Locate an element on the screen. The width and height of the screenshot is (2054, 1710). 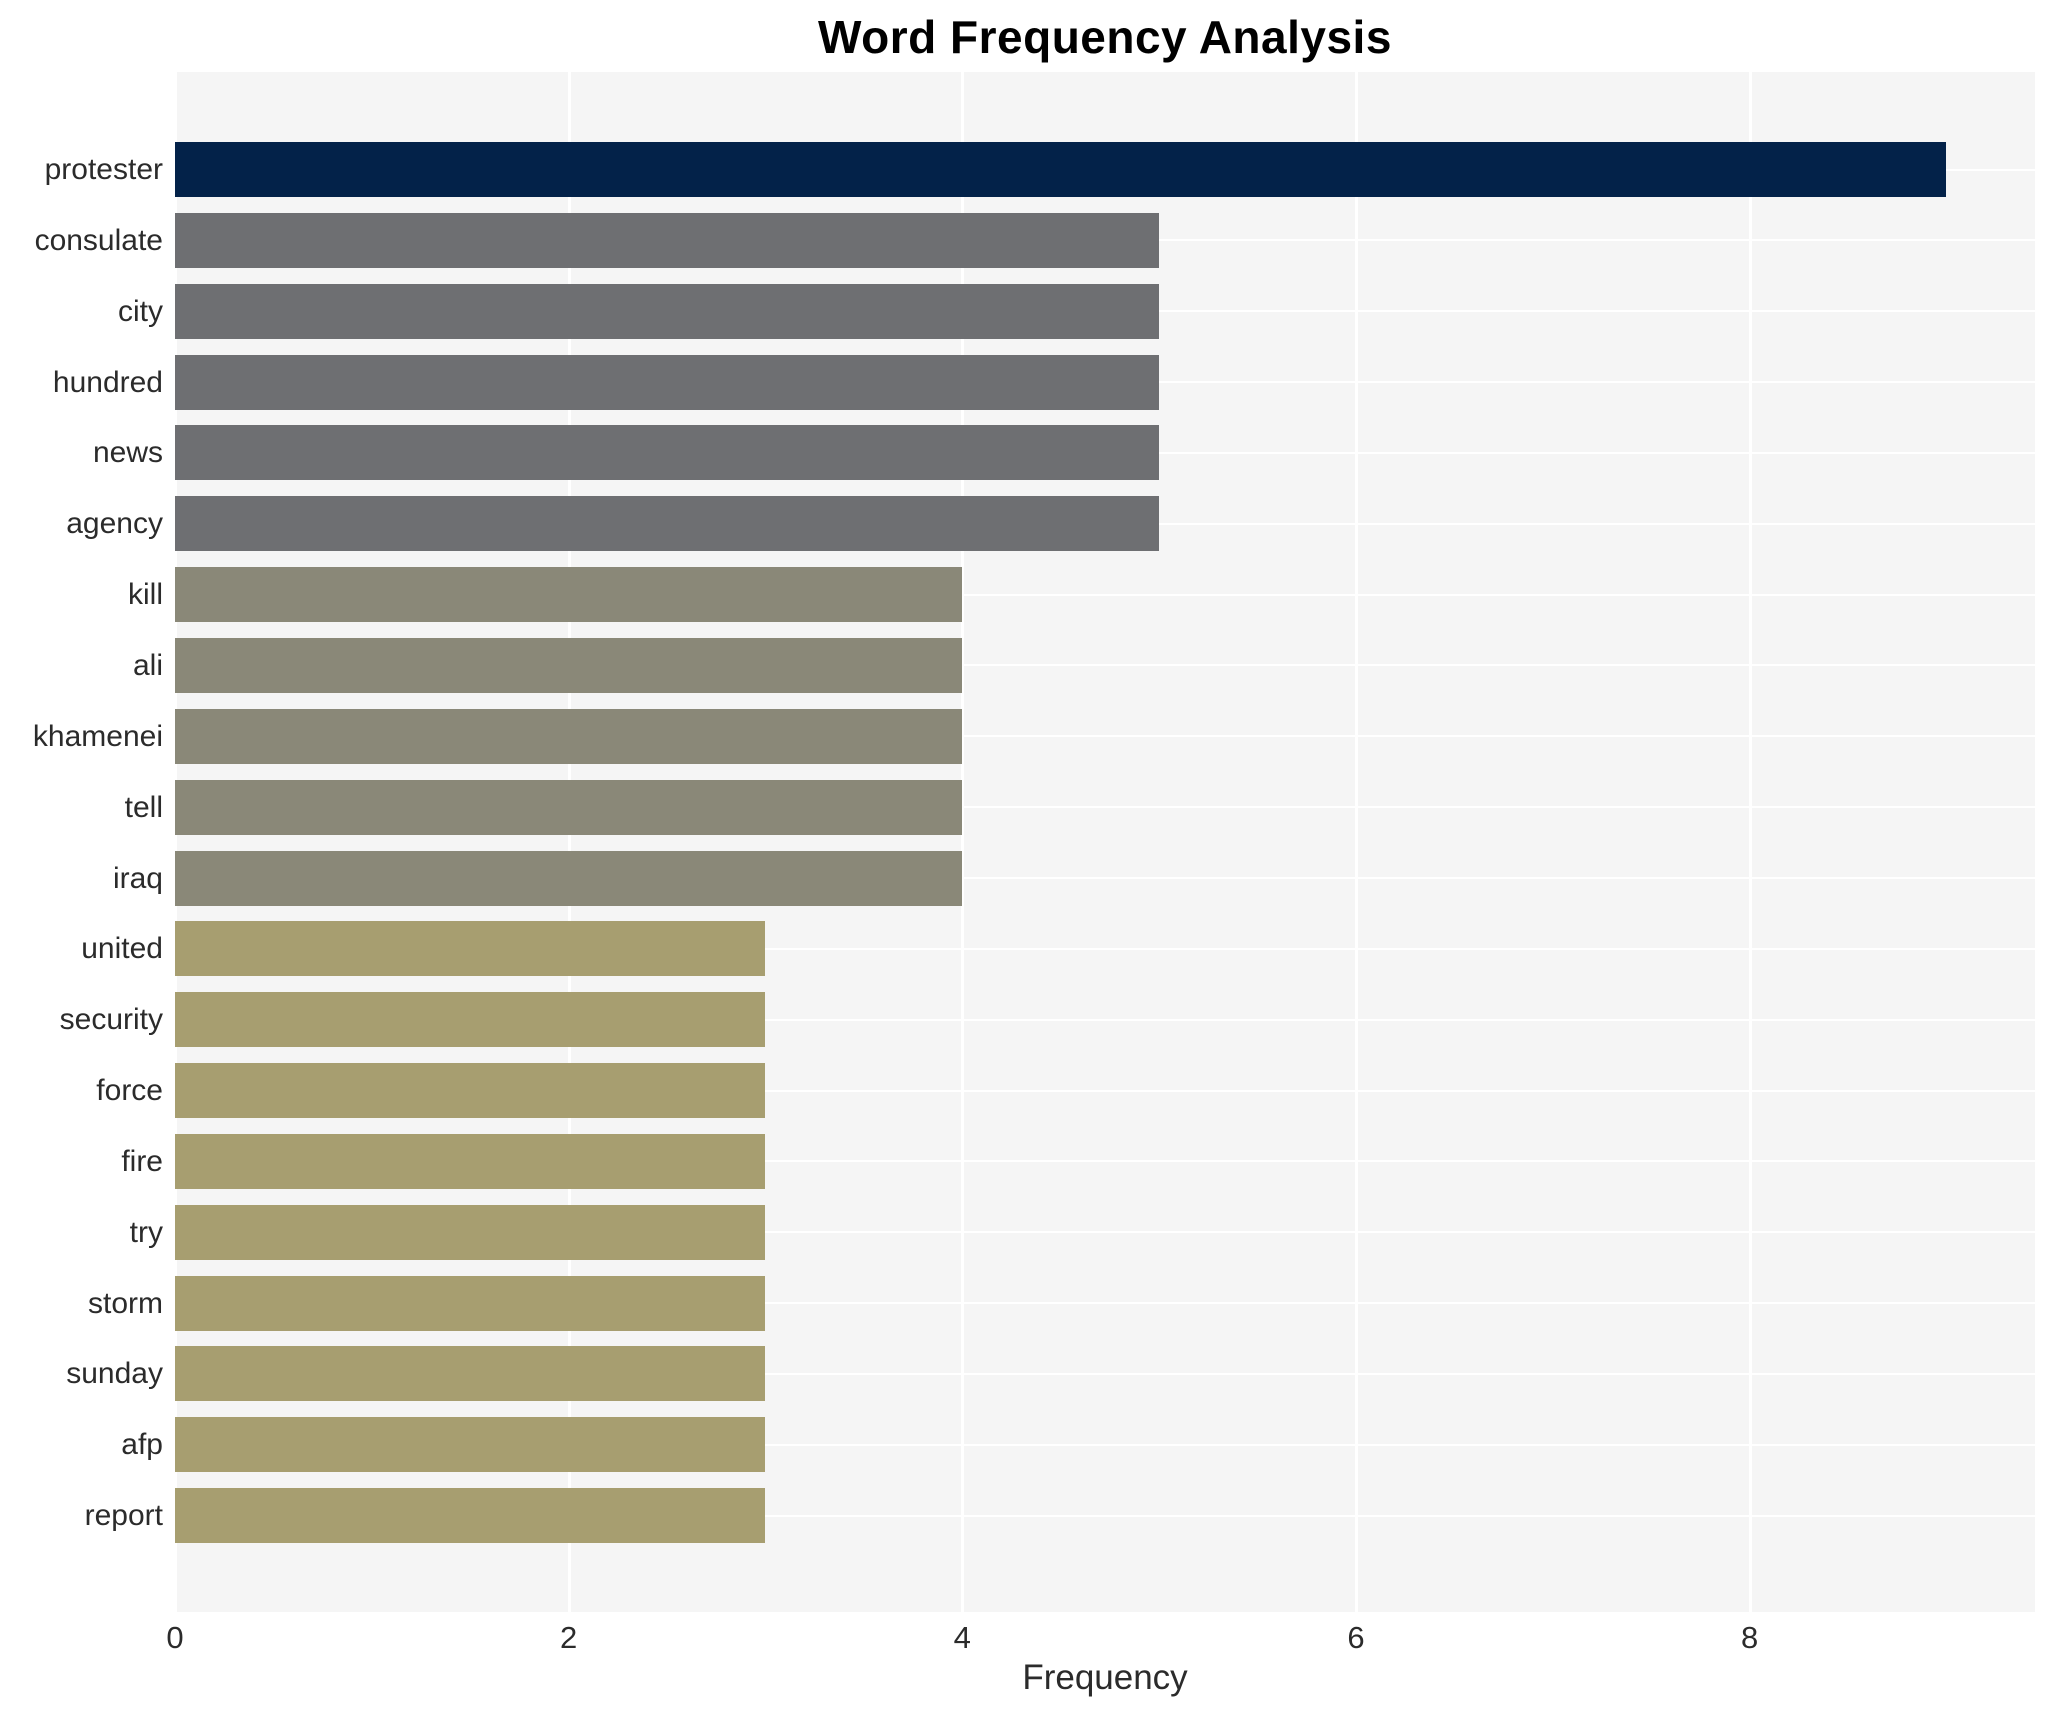
gridline-y-united is located at coordinates (1105, 948).